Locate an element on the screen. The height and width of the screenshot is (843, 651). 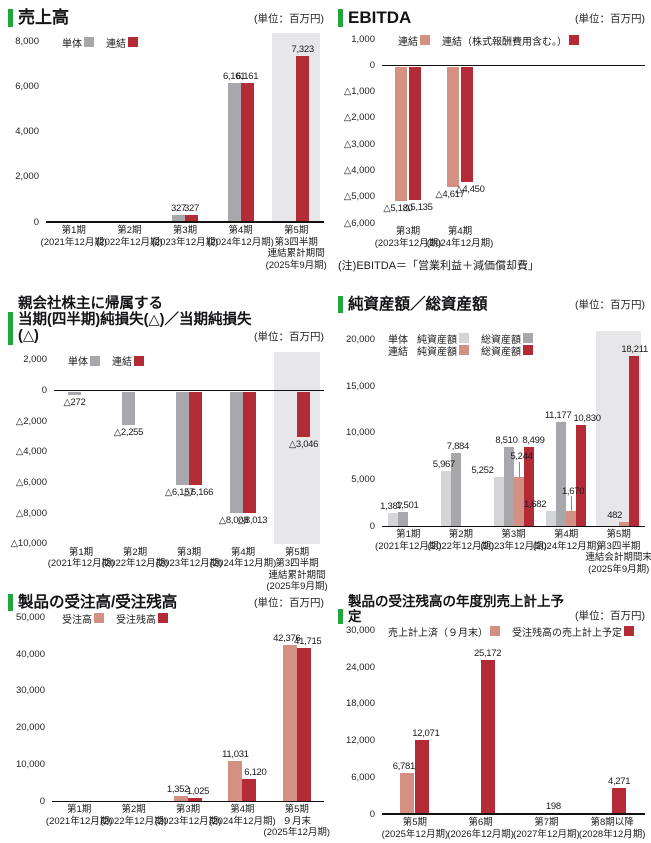
bar-value-label: 1,352 is located at coordinates (178, 790).